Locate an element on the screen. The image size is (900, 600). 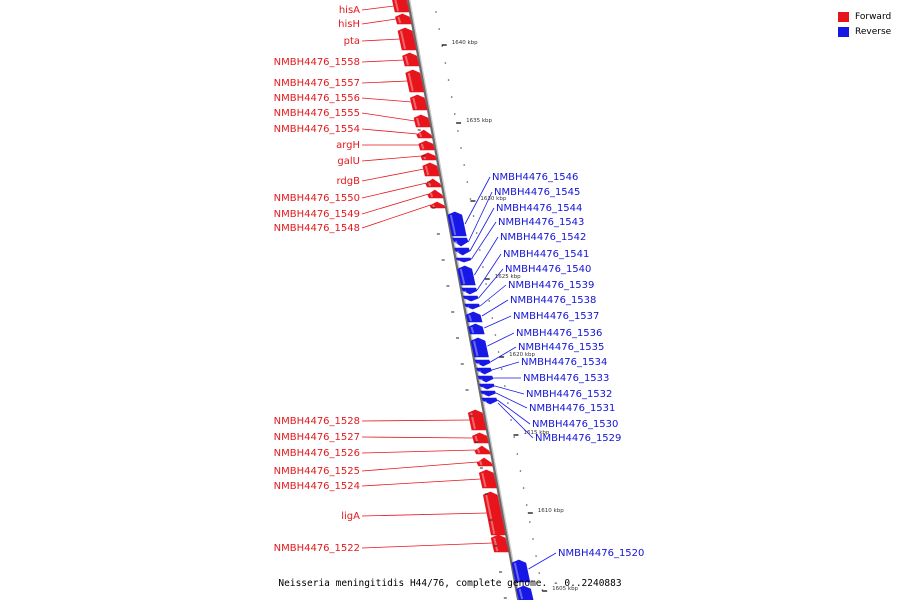
legend-forward-label: Forward is located at coordinates (873, 16).